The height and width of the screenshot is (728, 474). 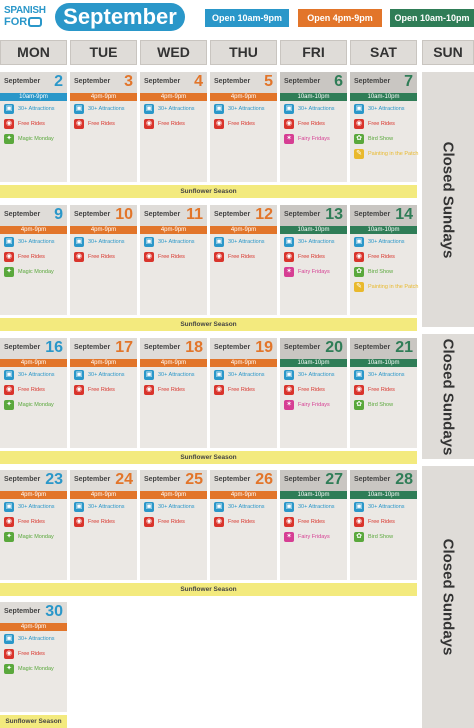 What do you see at coordinates (33, 348) in the screenshot?
I see `day-cell-header: September 16` at bounding box center [33, 348].